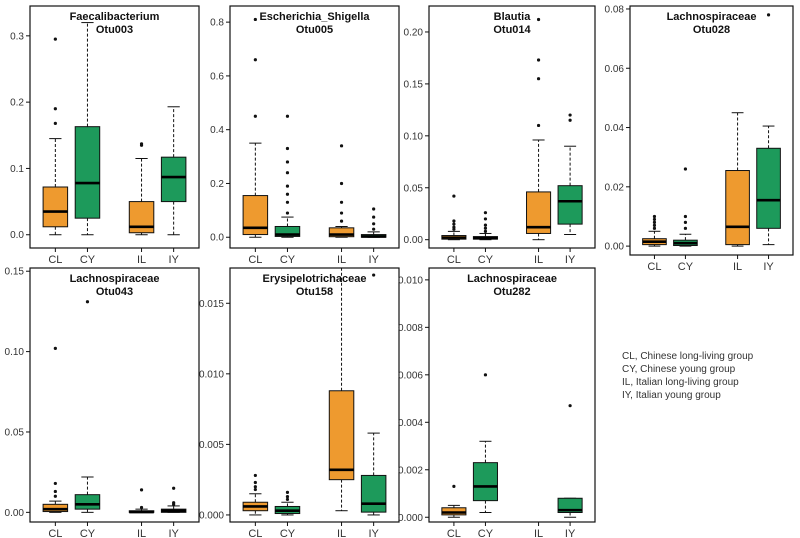 This screenshot has width=800, height=538. Describe the element at coordinates (115, 279) in the screenshot. I see `panel-title: Lachnospiraceae` at that location.